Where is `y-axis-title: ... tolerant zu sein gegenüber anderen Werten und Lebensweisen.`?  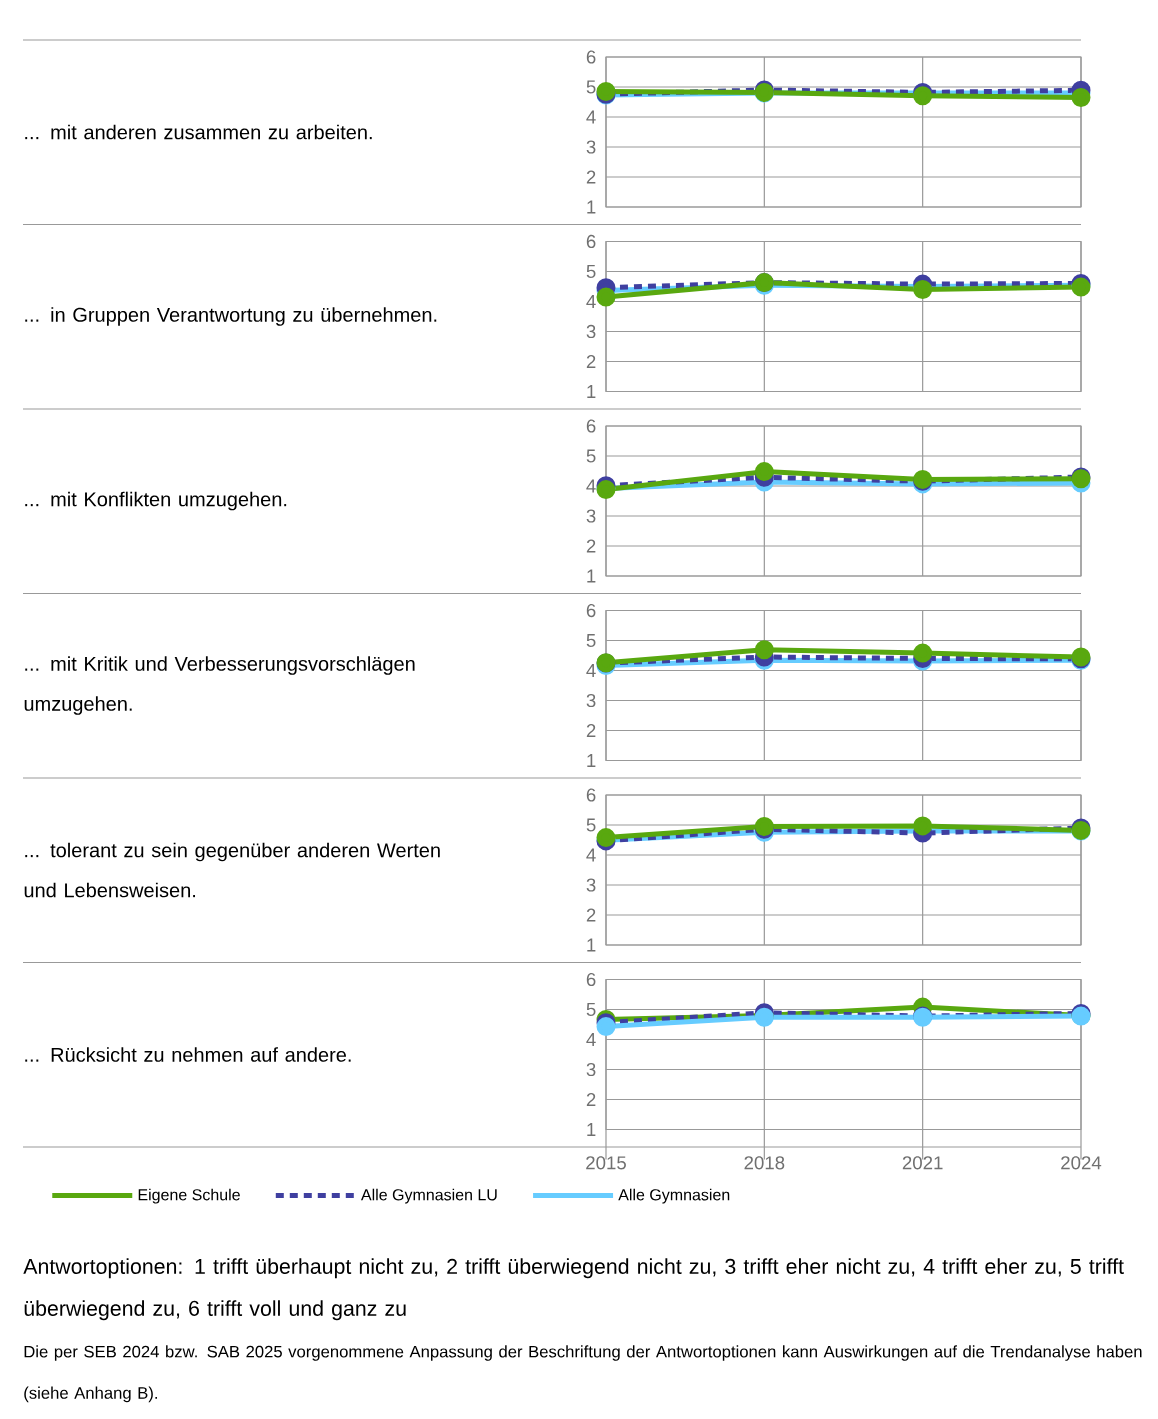 y-axis-title: ... tolerant zu sein gegenüber anderen Werten und Lebensweisen. is located at coordinates (232, 870).